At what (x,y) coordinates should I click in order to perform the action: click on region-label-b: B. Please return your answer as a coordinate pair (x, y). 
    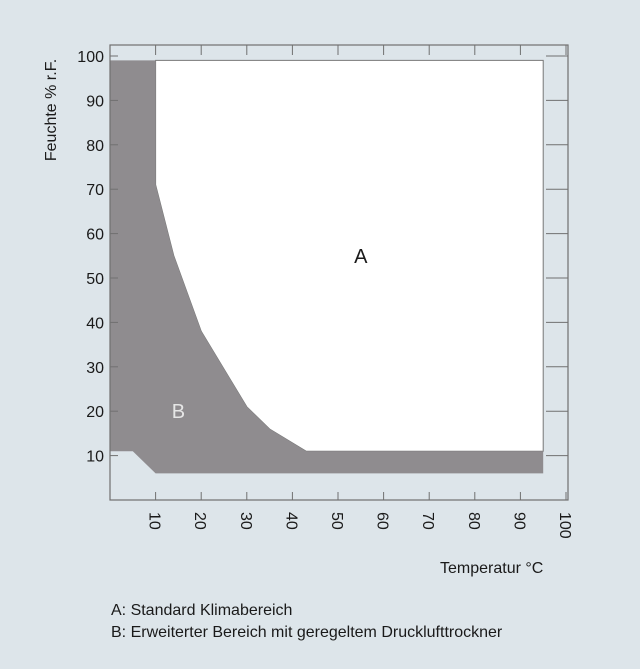
    Looking at the image, I should click on (178, 412).